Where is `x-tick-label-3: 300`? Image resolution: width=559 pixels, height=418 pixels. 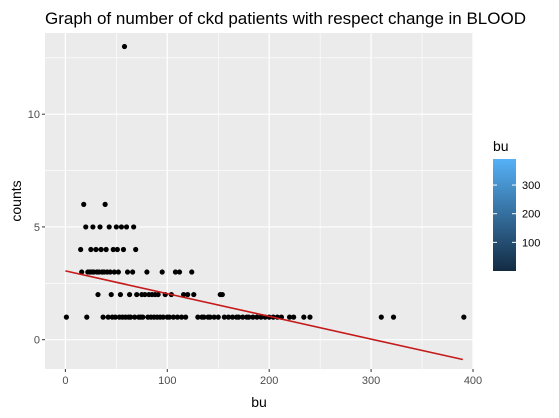
x-tick-label-3: 300 is located at coordinates (371, 381).